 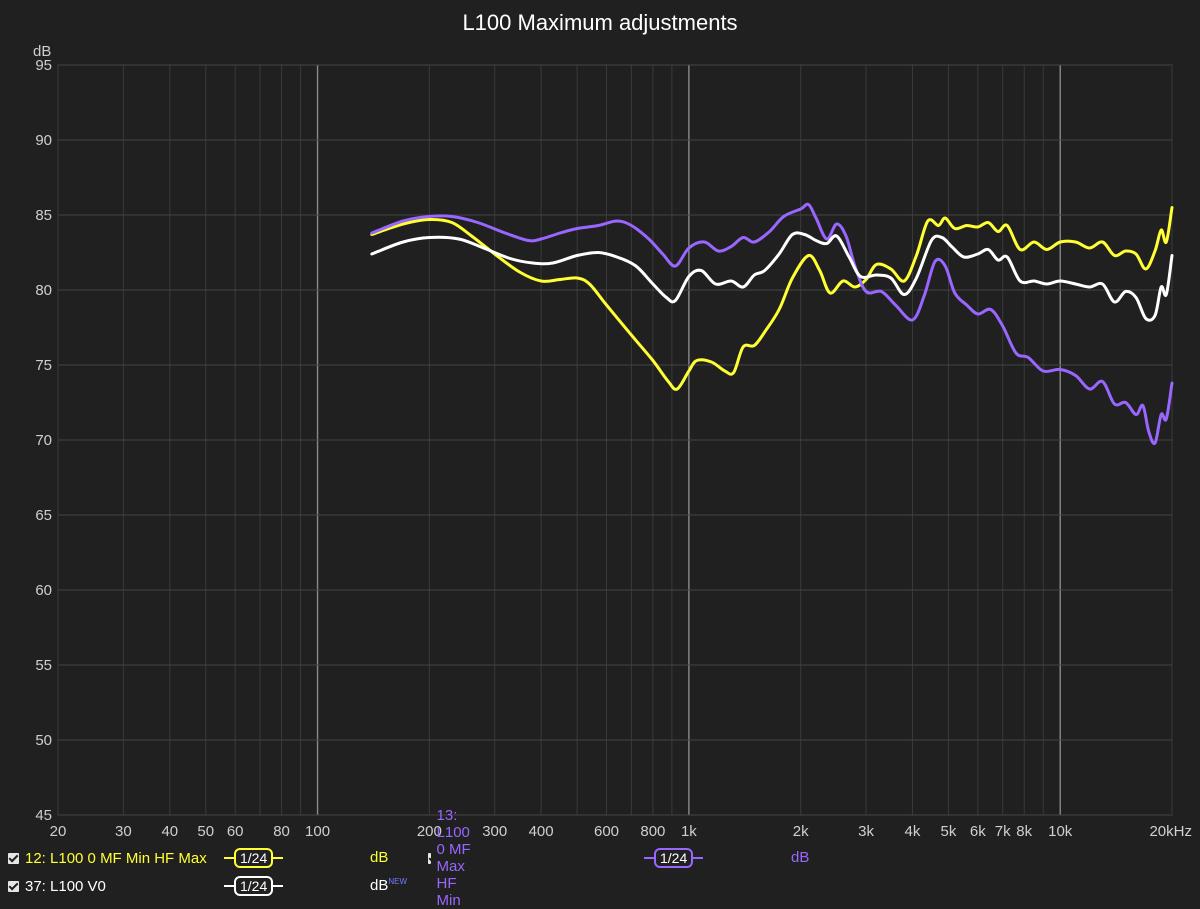 What do you see at coordinates (205, 831) in the screenshot?
I see `x-tick-label: 50` at bounding box center [205, 831].